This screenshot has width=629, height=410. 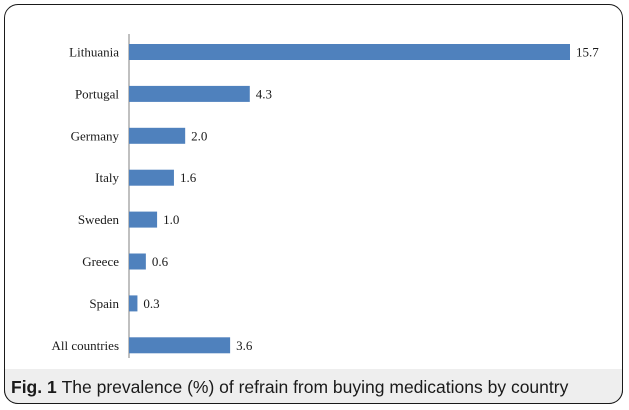 What do you see at coordinates (34, 387) in the screenshot?
I see `figure-label: Fig. 1` at bounding box center [34, 387].